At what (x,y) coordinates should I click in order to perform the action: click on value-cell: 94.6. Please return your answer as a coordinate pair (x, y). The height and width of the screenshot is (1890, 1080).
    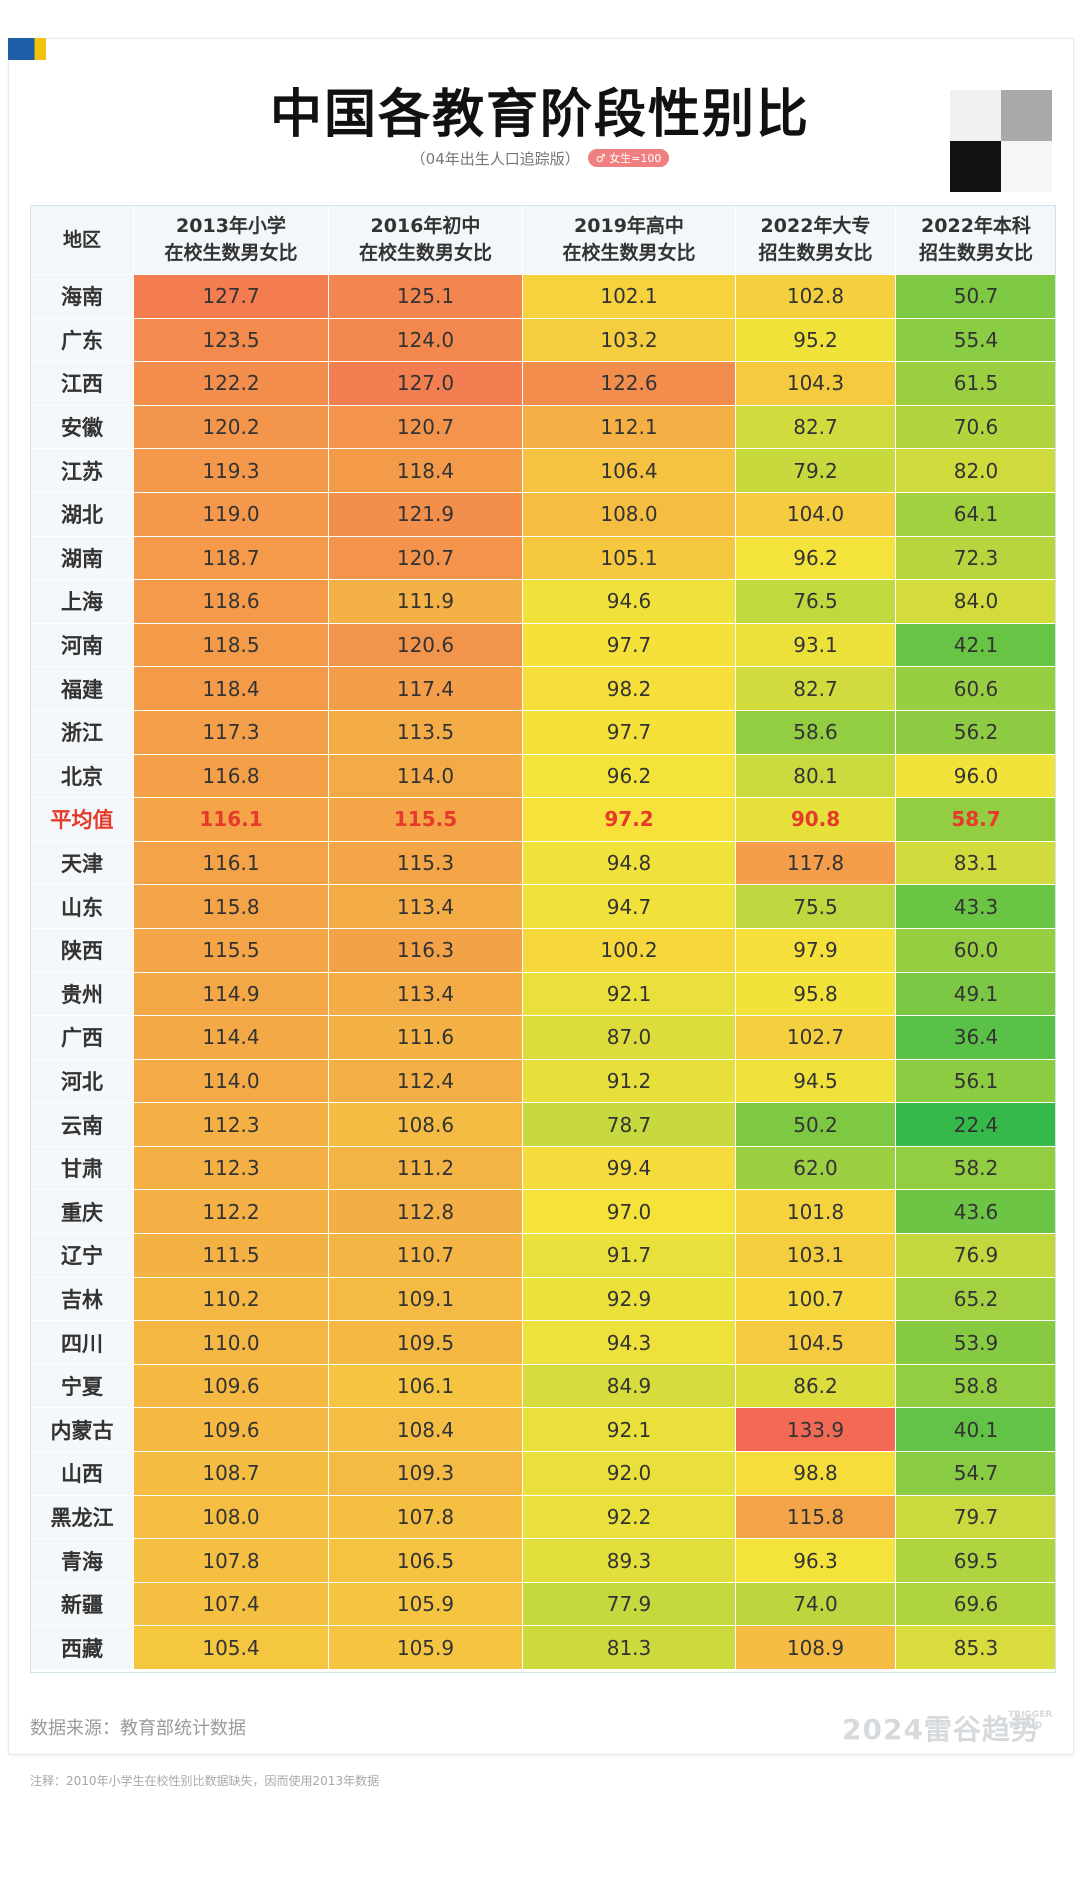
    Looking at the image, I should click on (629, 601).